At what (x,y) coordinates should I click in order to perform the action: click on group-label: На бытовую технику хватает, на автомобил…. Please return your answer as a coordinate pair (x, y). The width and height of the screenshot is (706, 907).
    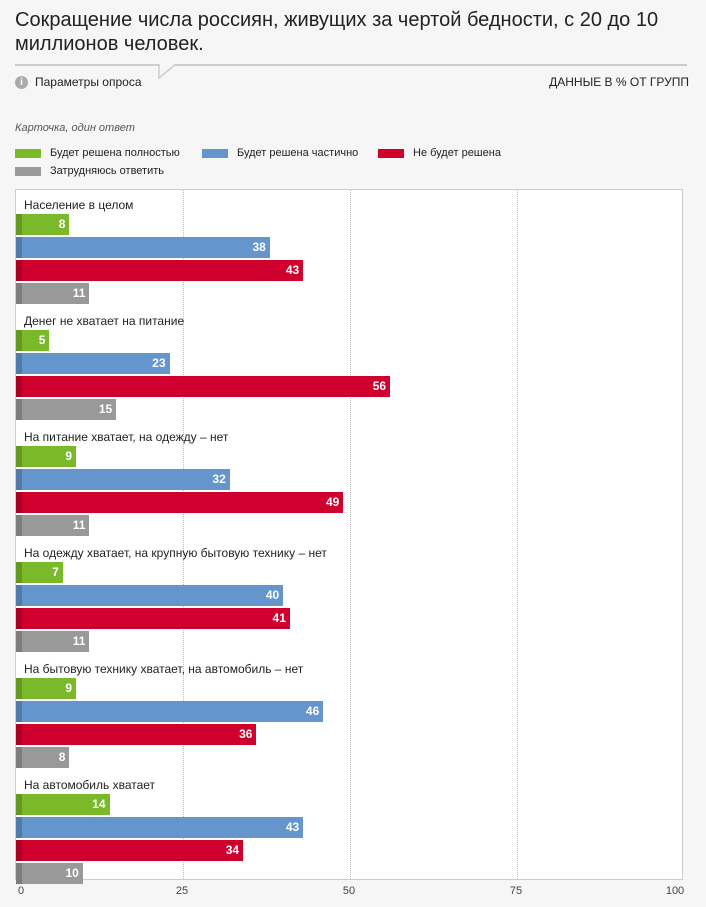
    Looking at the image, I should click on (164, 669).